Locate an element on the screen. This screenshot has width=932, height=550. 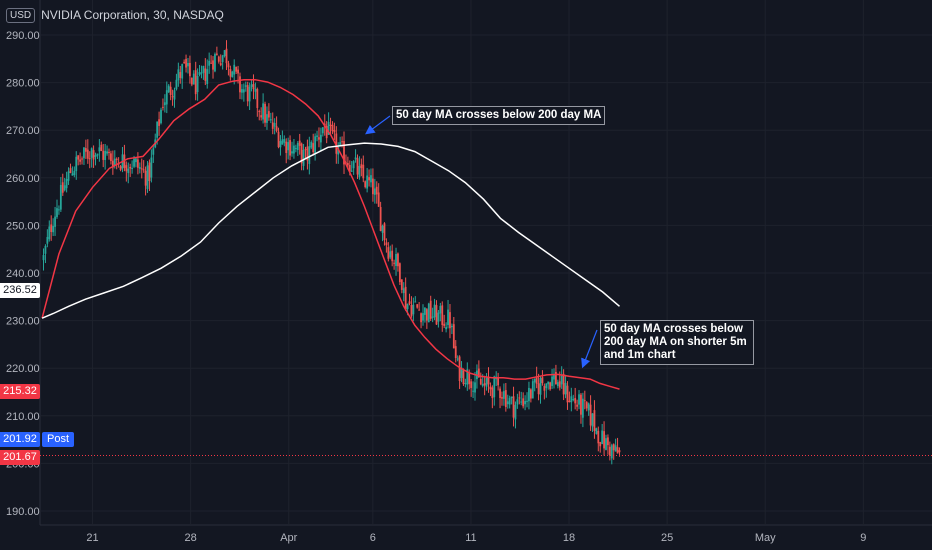
y-tick-label: 230.00 is located at coordinates (23, 322).